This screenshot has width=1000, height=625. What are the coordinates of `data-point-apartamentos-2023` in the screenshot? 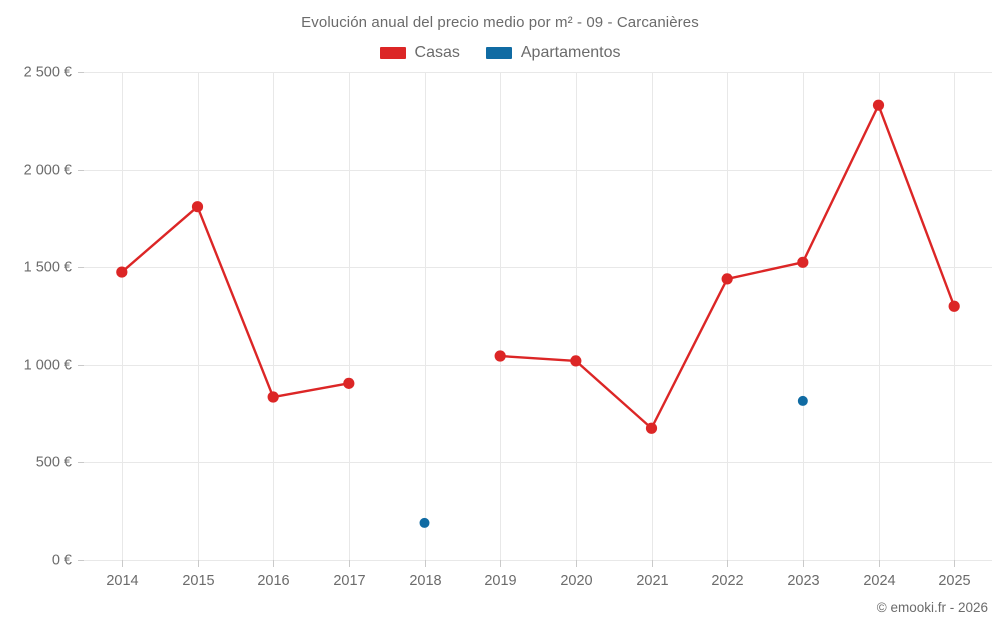 It's located at (802, 400).